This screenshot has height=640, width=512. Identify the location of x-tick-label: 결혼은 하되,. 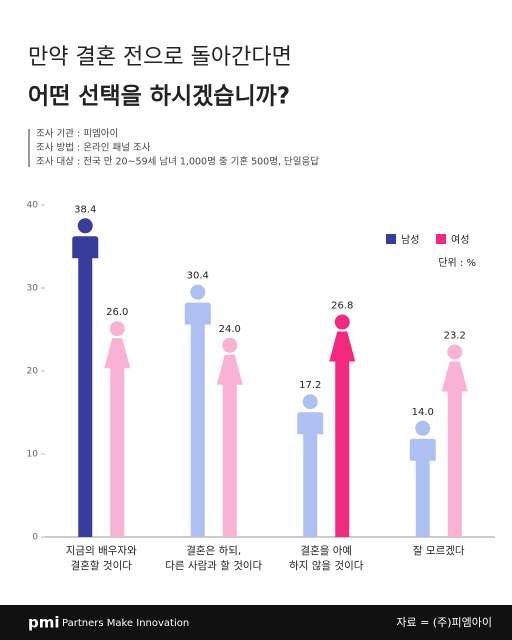
(213, 550).